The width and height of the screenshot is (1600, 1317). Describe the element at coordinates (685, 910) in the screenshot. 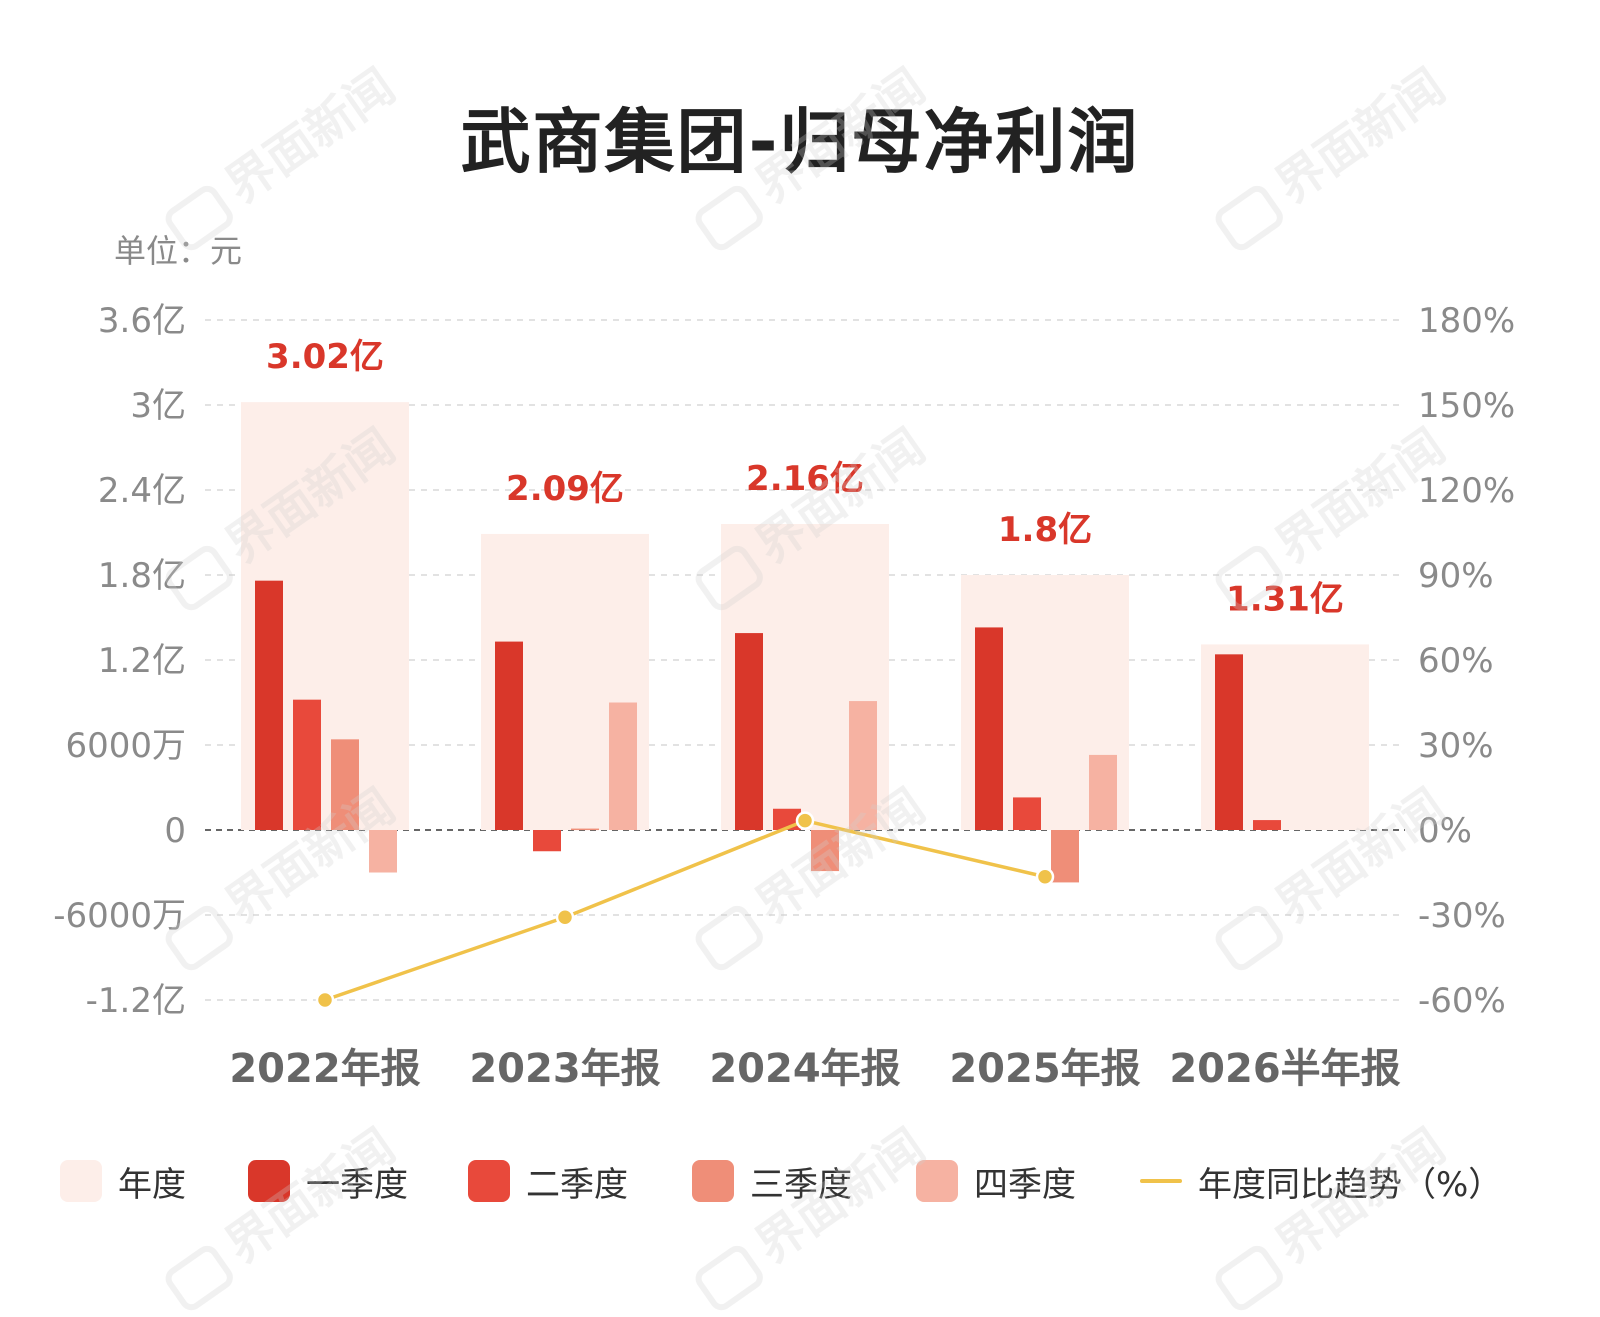

I see `trend-line` at that location.